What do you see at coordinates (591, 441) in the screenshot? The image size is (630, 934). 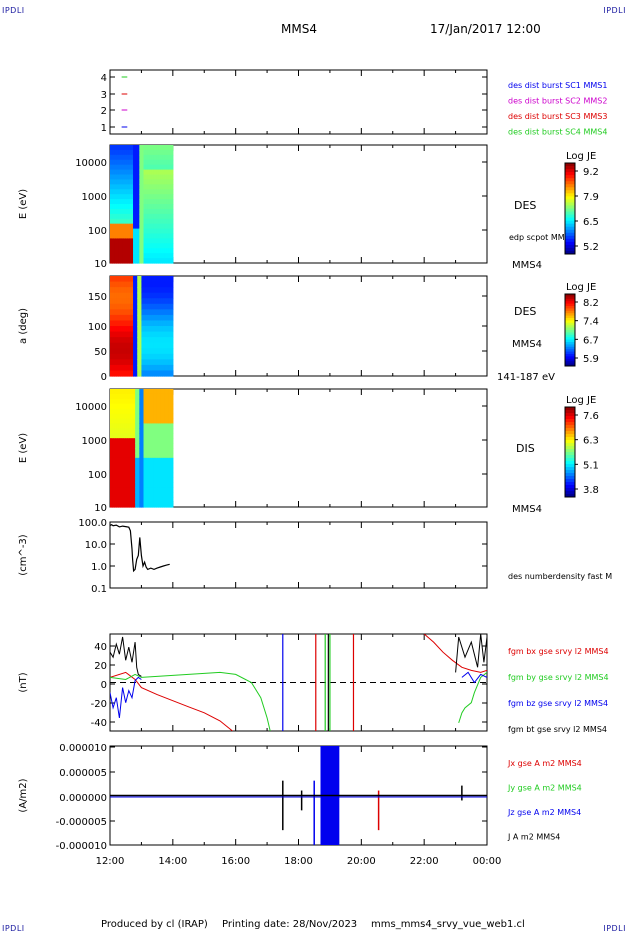 I see `colorbar-tick-label: 6.3` at bounding box center [591, 441].